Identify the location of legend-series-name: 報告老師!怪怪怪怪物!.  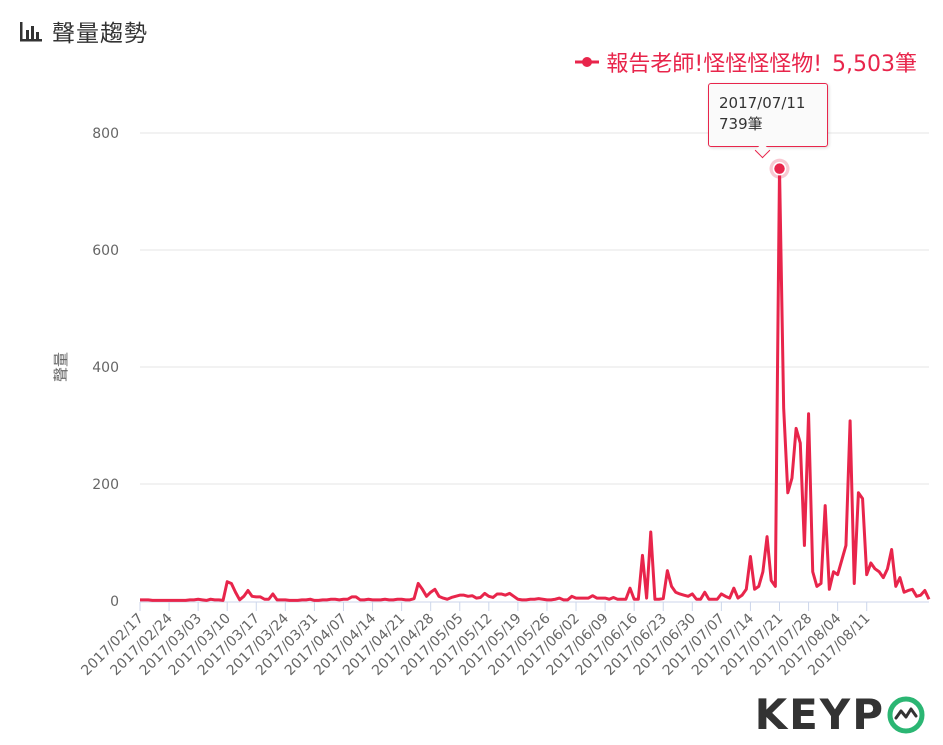
(714, 64).